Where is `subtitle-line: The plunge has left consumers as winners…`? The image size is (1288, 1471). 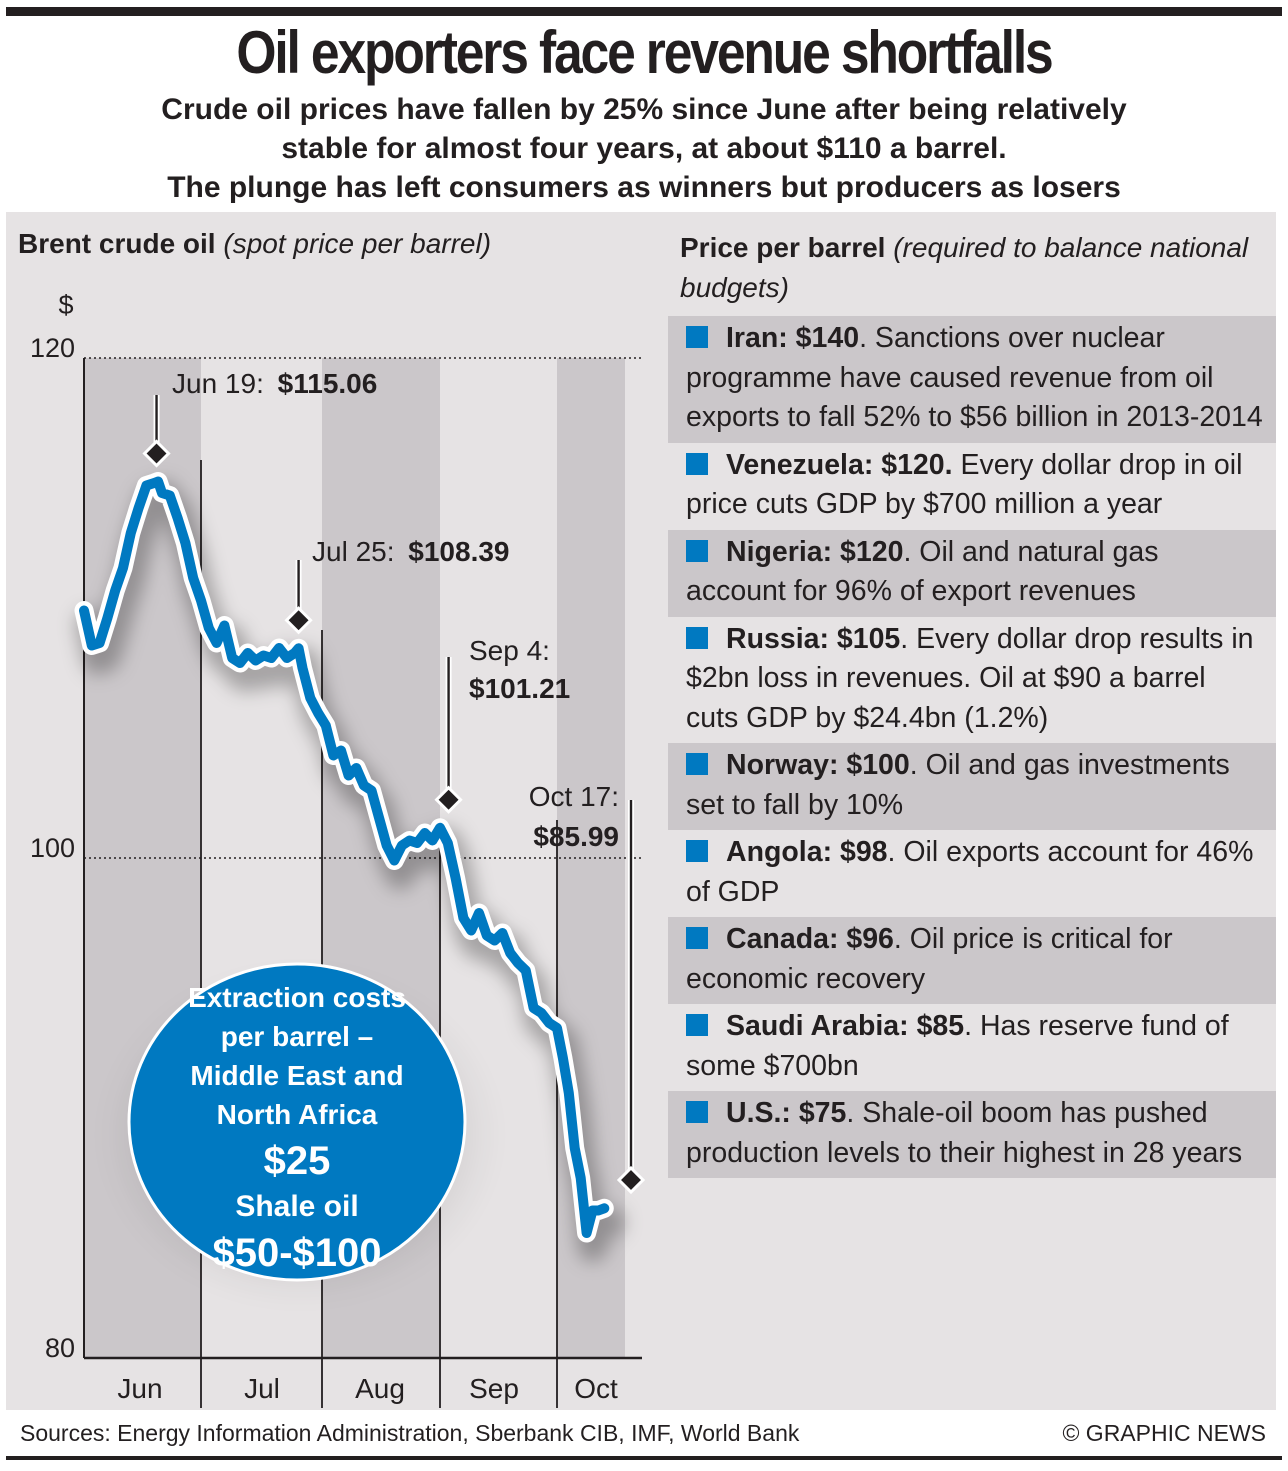
subtitle-line: The plunge has left consumers as winners… is located at coordinates (644, 187).